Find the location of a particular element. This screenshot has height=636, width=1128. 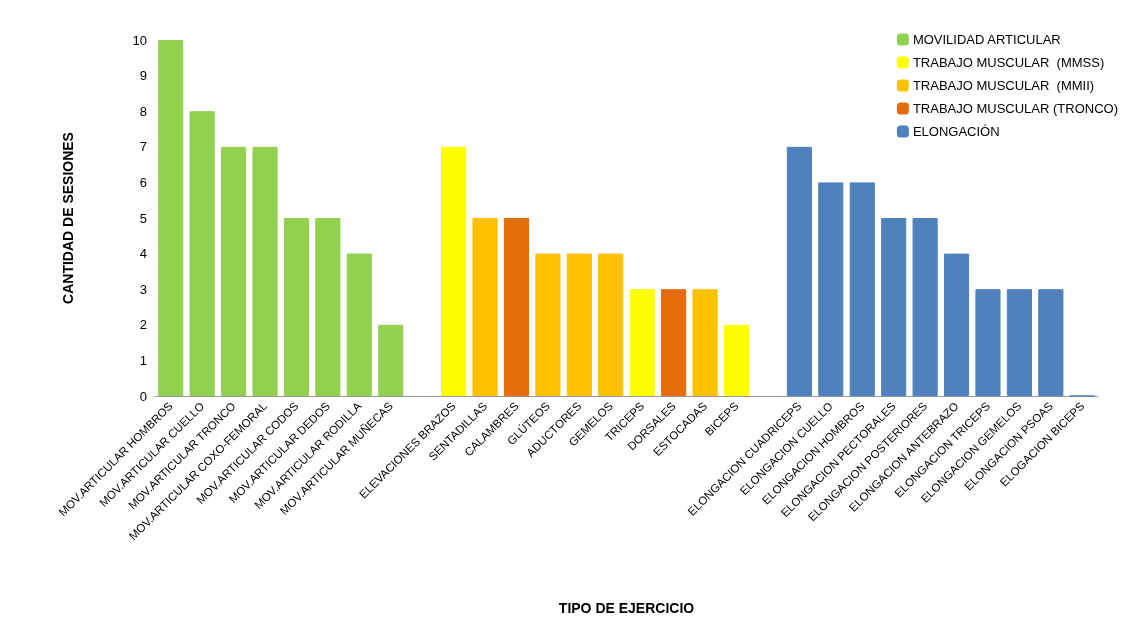

y-tick-label: 9 is located at coordinates (143, 76).